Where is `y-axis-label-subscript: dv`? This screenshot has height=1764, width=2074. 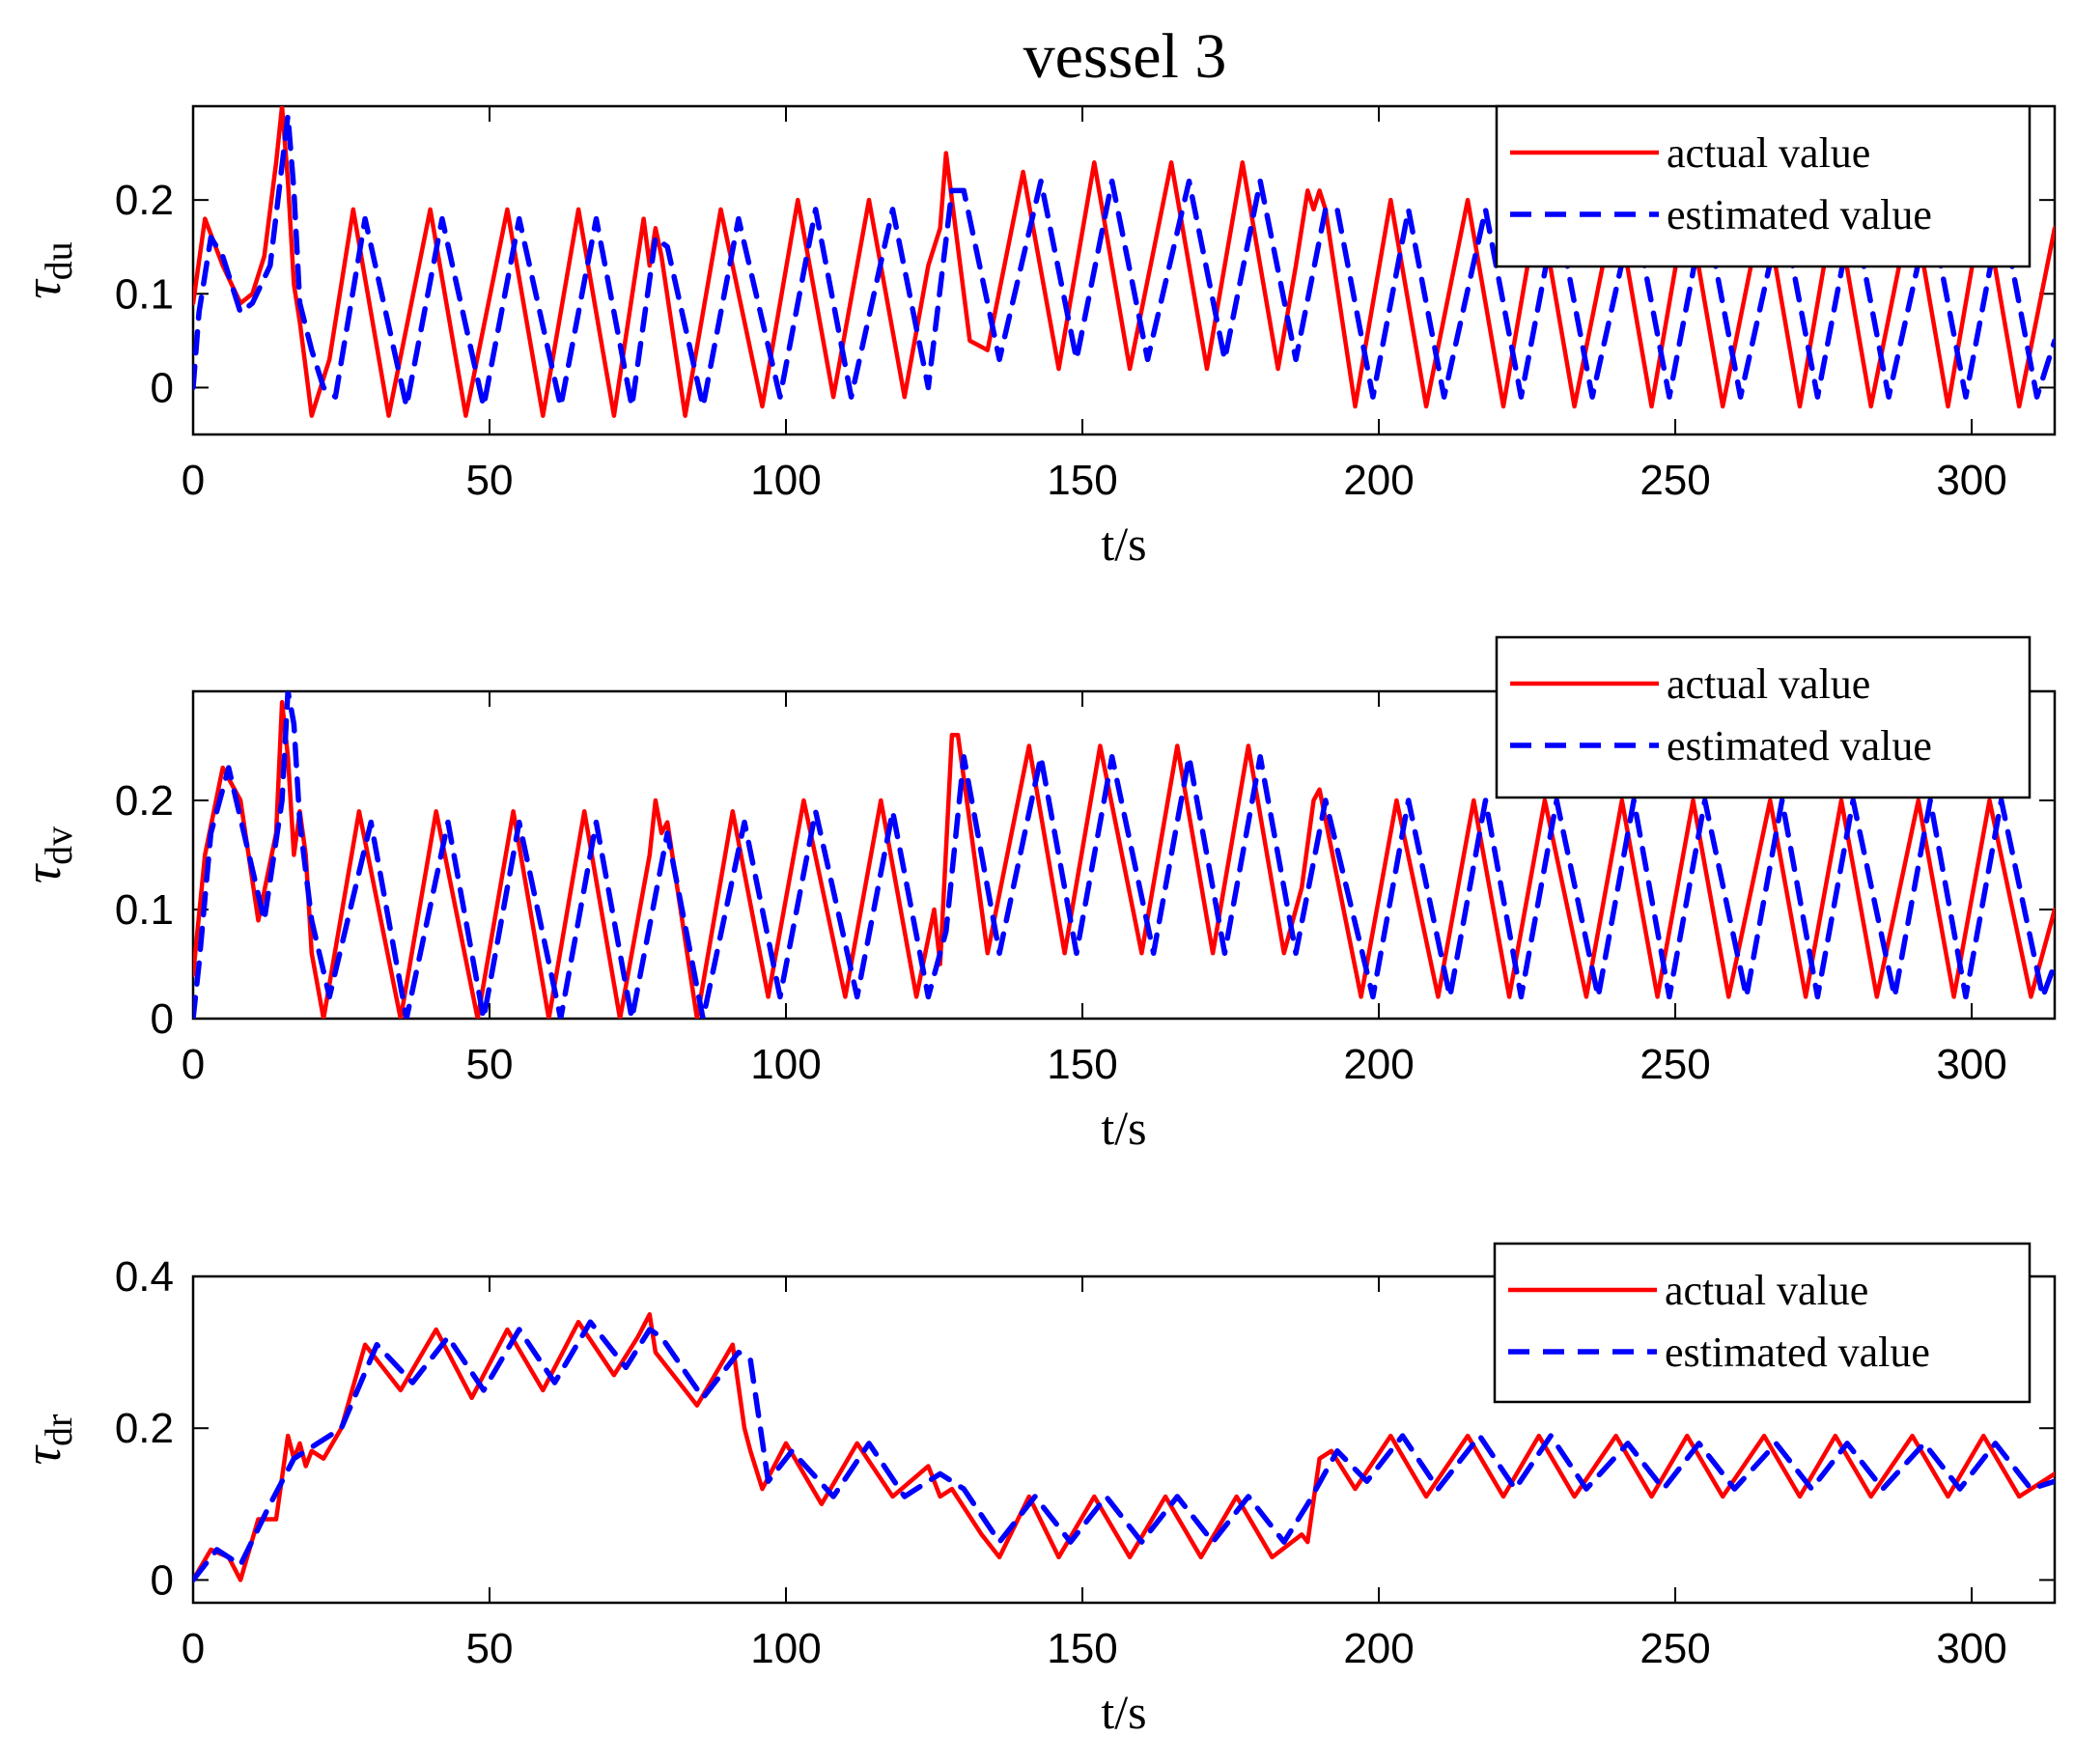
y-axis-label-subscript: dv is located at coordinates (58, 846).